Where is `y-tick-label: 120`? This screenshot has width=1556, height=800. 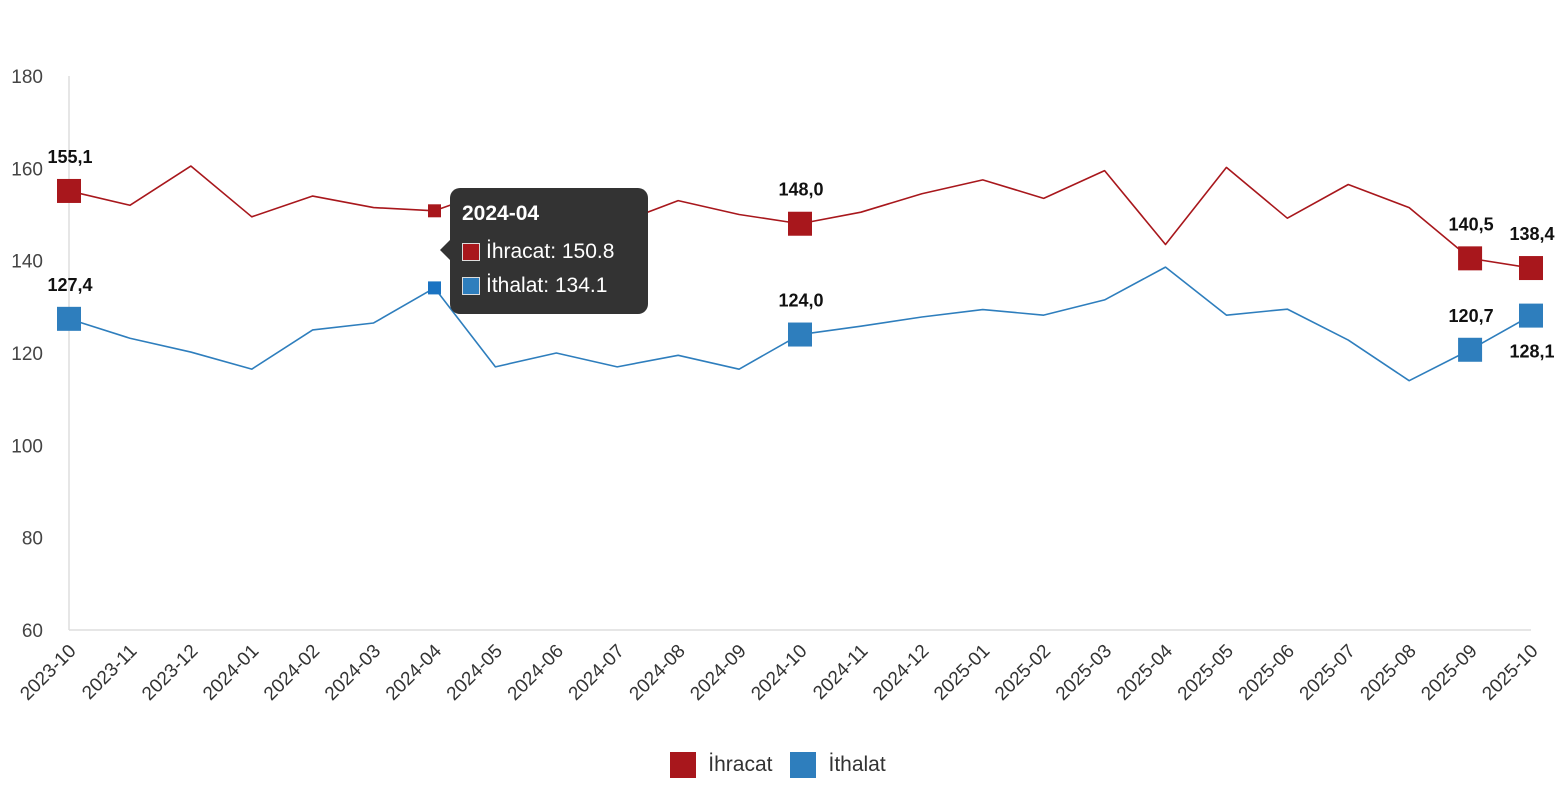
y-tick-label: 120 is located at coordinates (27, 354).